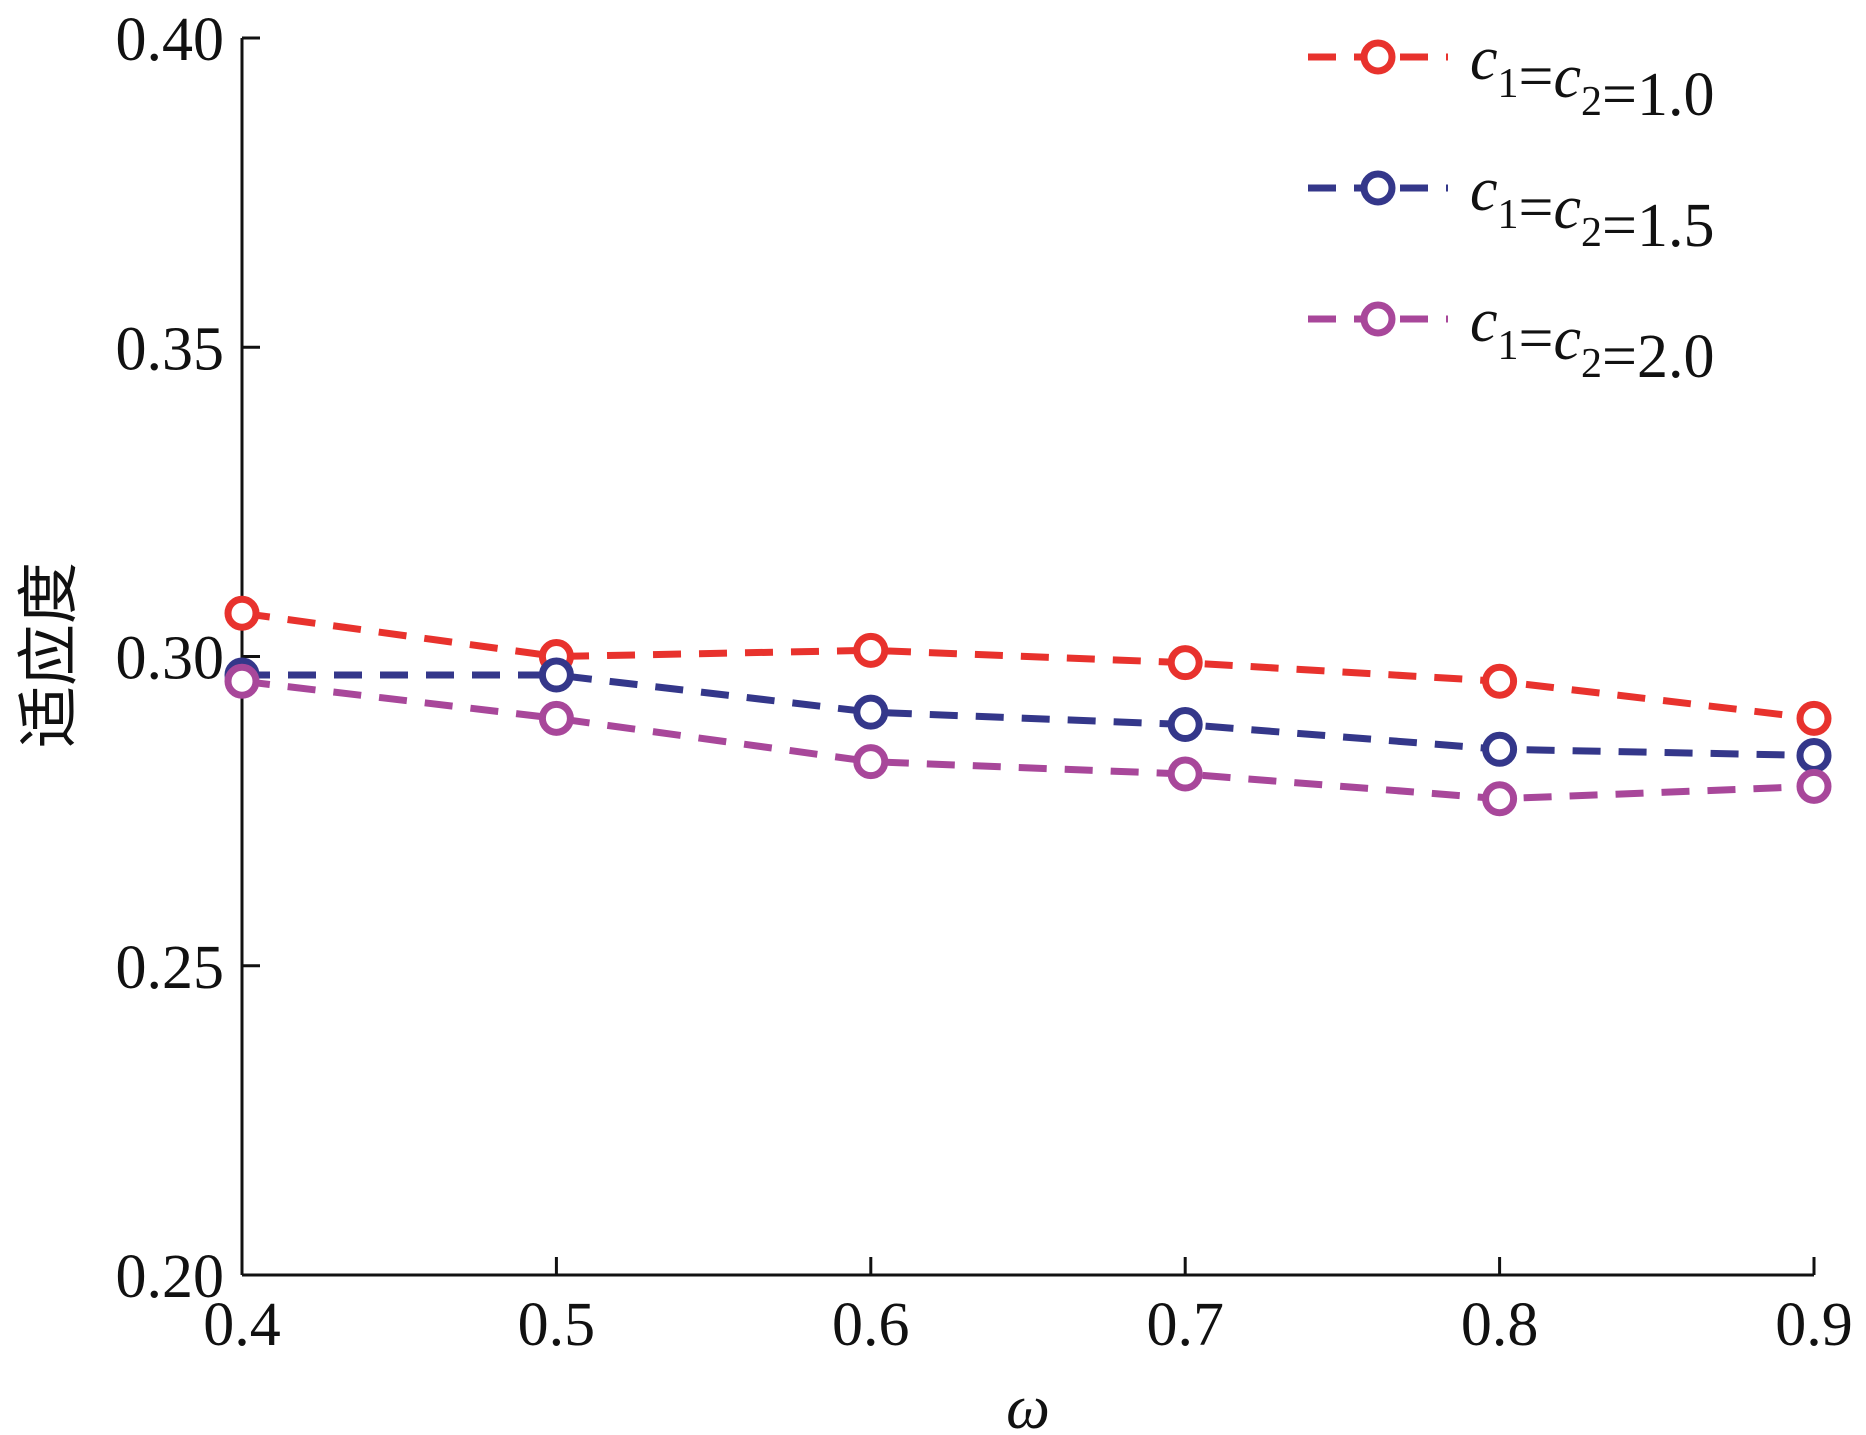 Image resolution: width=1866 pixels, height=1435 pixels. Describe the element at coordinates (48, 655) in the screenshot. I see `y-axis-label: 适应度` at that location.